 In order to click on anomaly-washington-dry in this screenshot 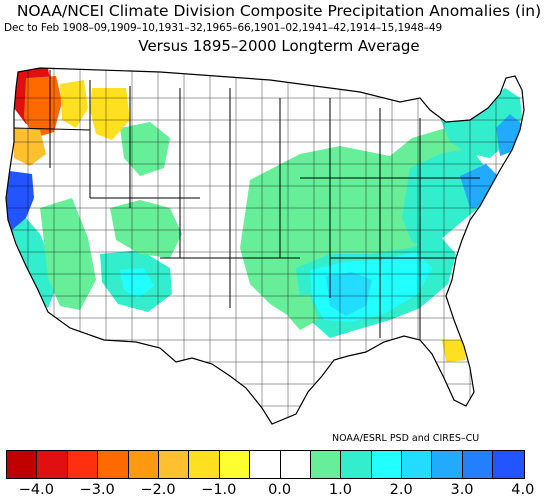, I will do `click(43, 107)`.